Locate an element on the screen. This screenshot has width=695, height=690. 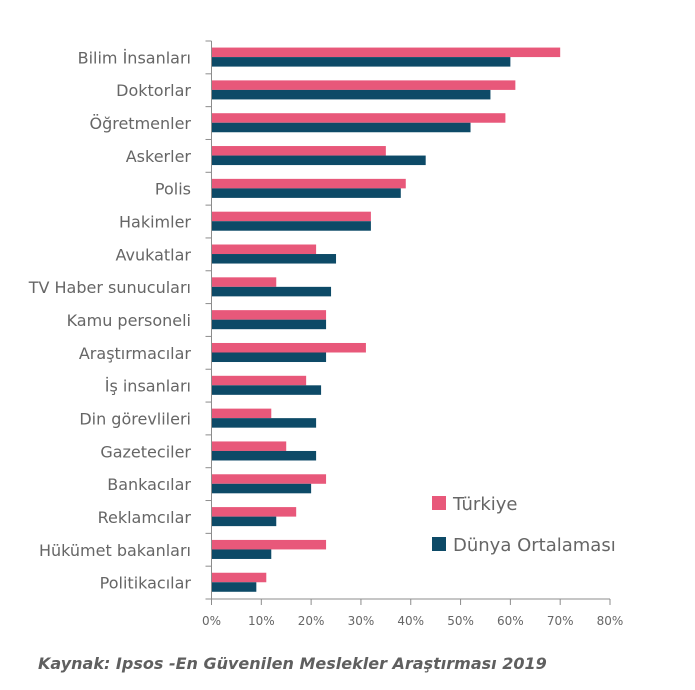
category-label: Hakimler is located at coordinates (155, 222).